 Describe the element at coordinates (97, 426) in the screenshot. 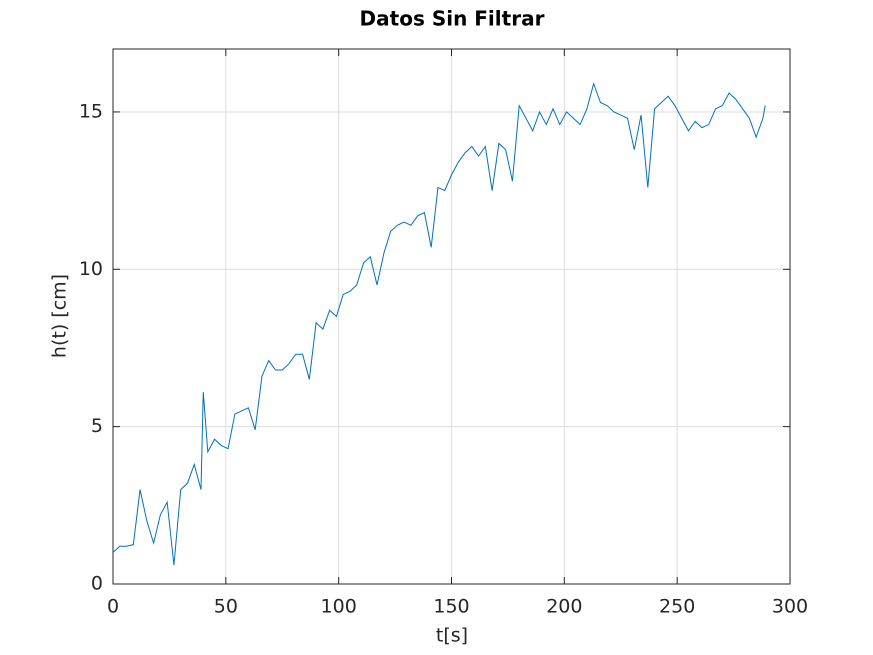

I see `y-tick-label: 5` at that location.